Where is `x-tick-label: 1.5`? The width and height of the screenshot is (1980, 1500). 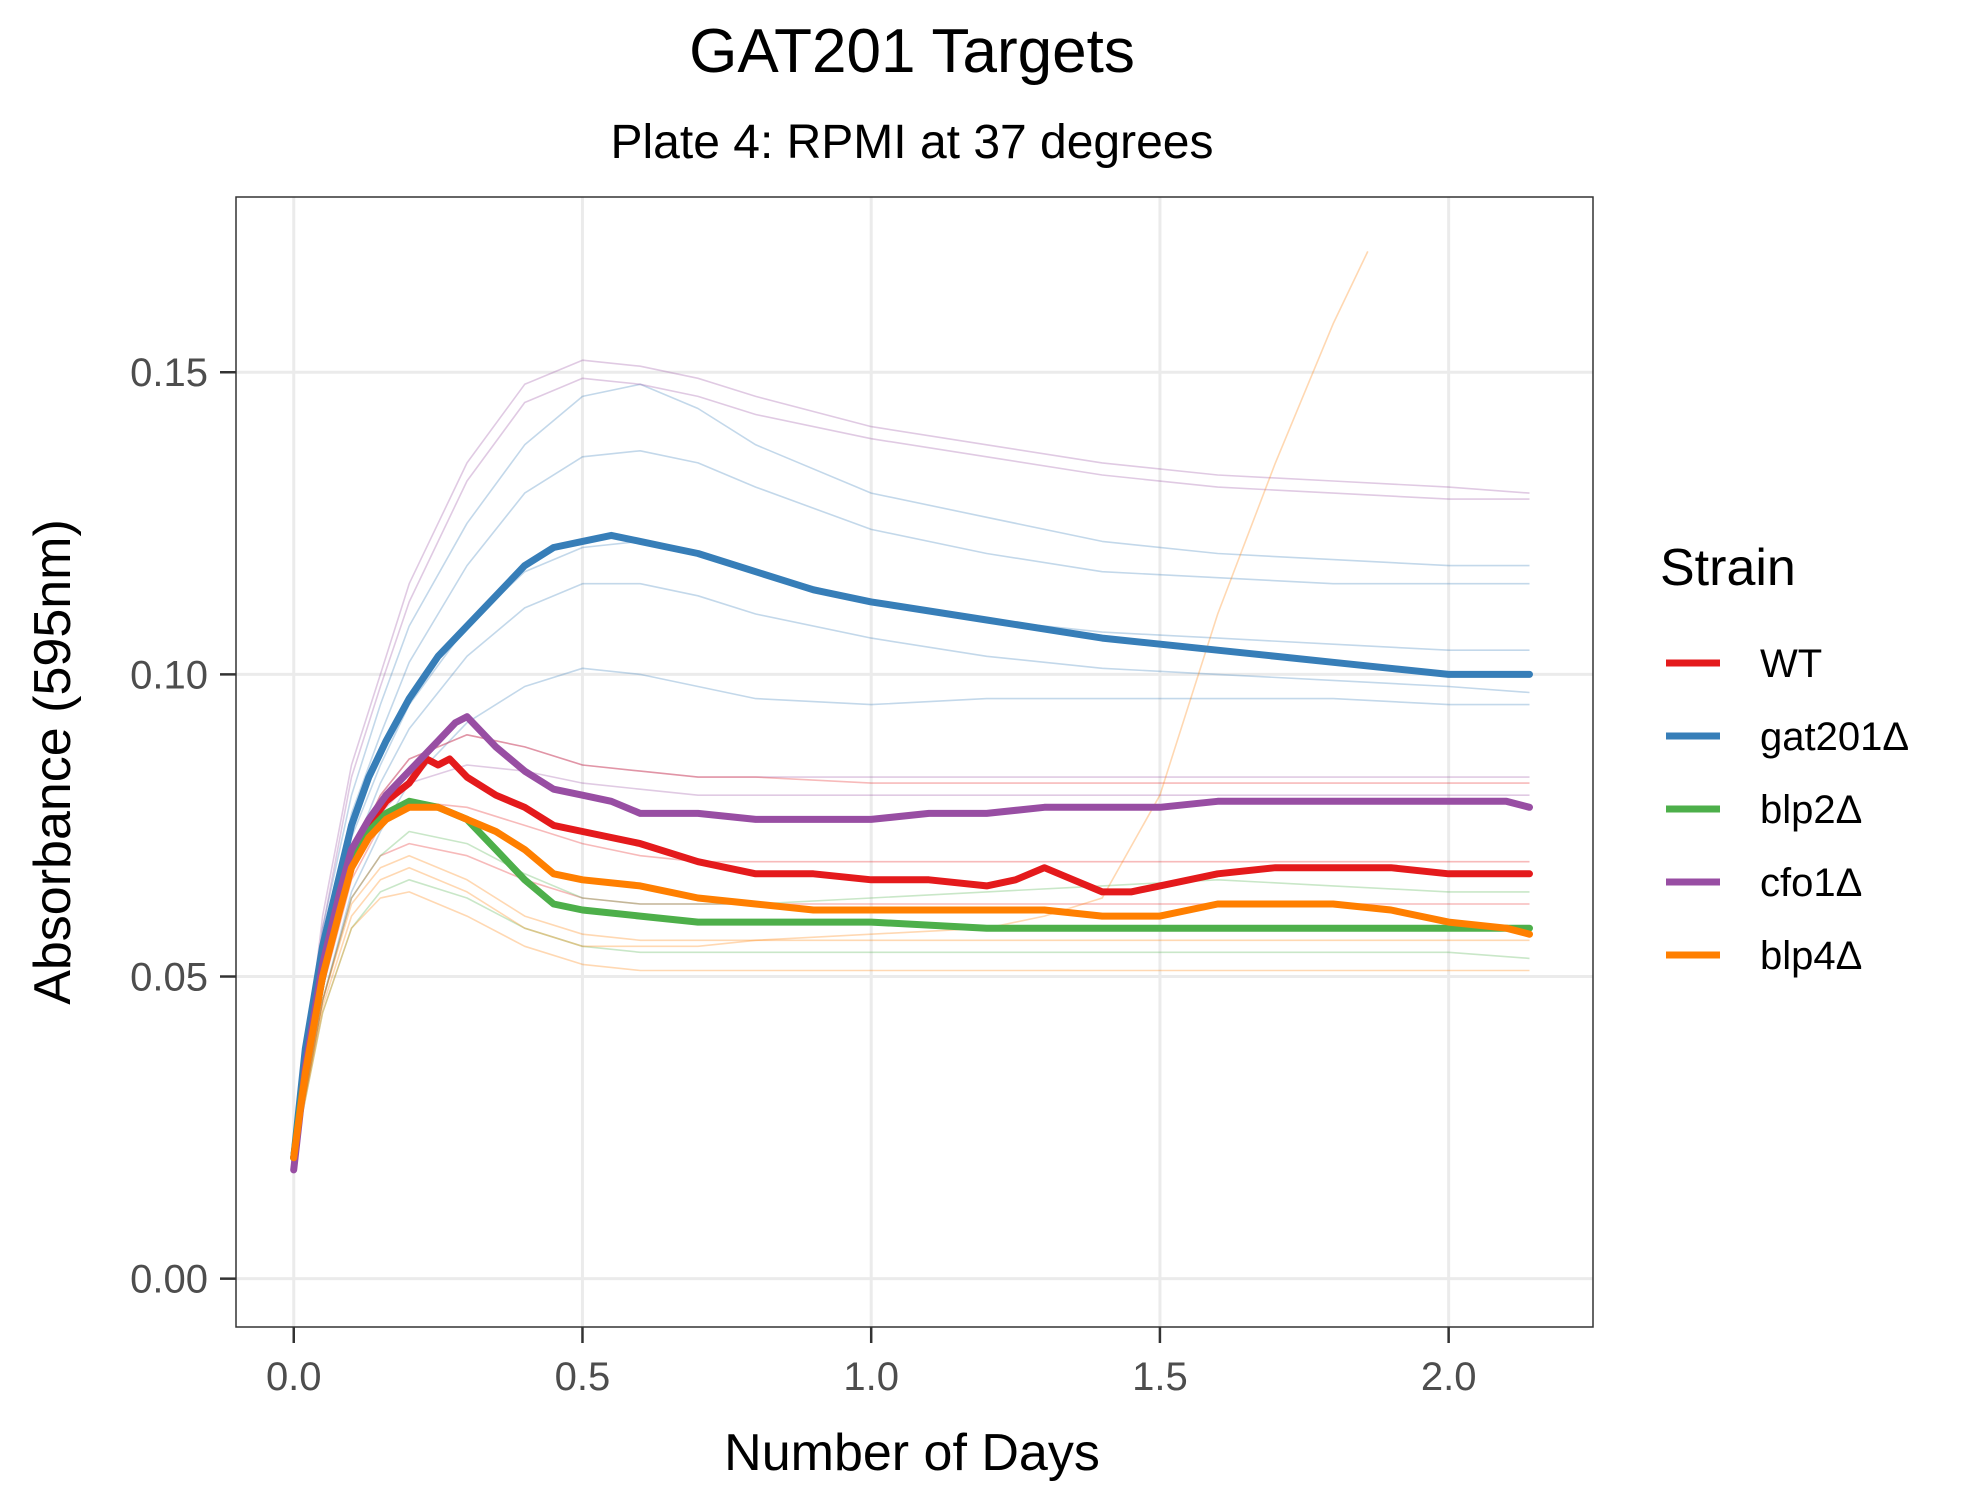 x-tick-label: 1.5 is located at coordinates (1160, 1377).